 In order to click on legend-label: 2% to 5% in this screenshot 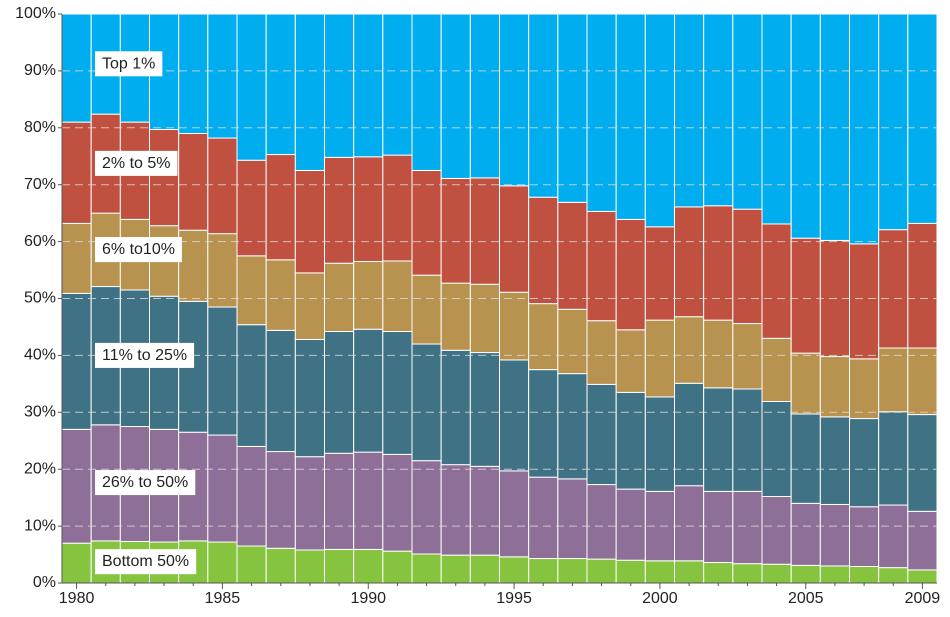, I will do `click(136, 163)`.